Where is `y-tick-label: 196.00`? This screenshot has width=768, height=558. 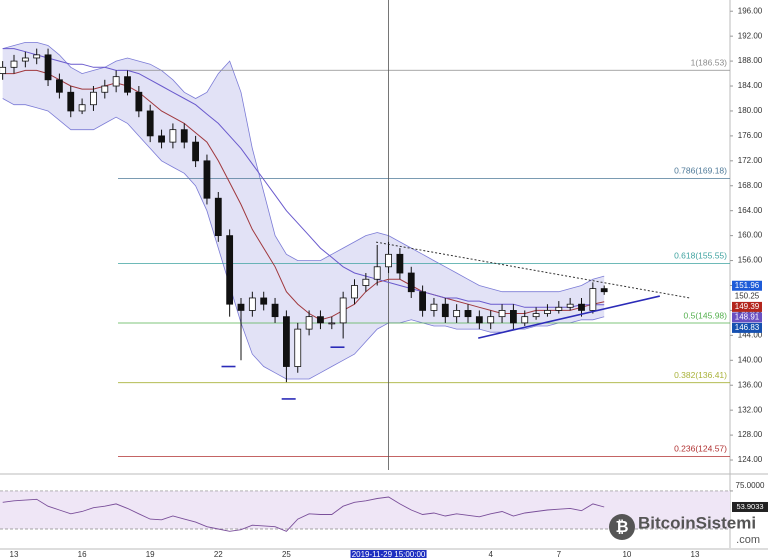 y-tick-label: 196.00 is located at coordinates (750, 10).